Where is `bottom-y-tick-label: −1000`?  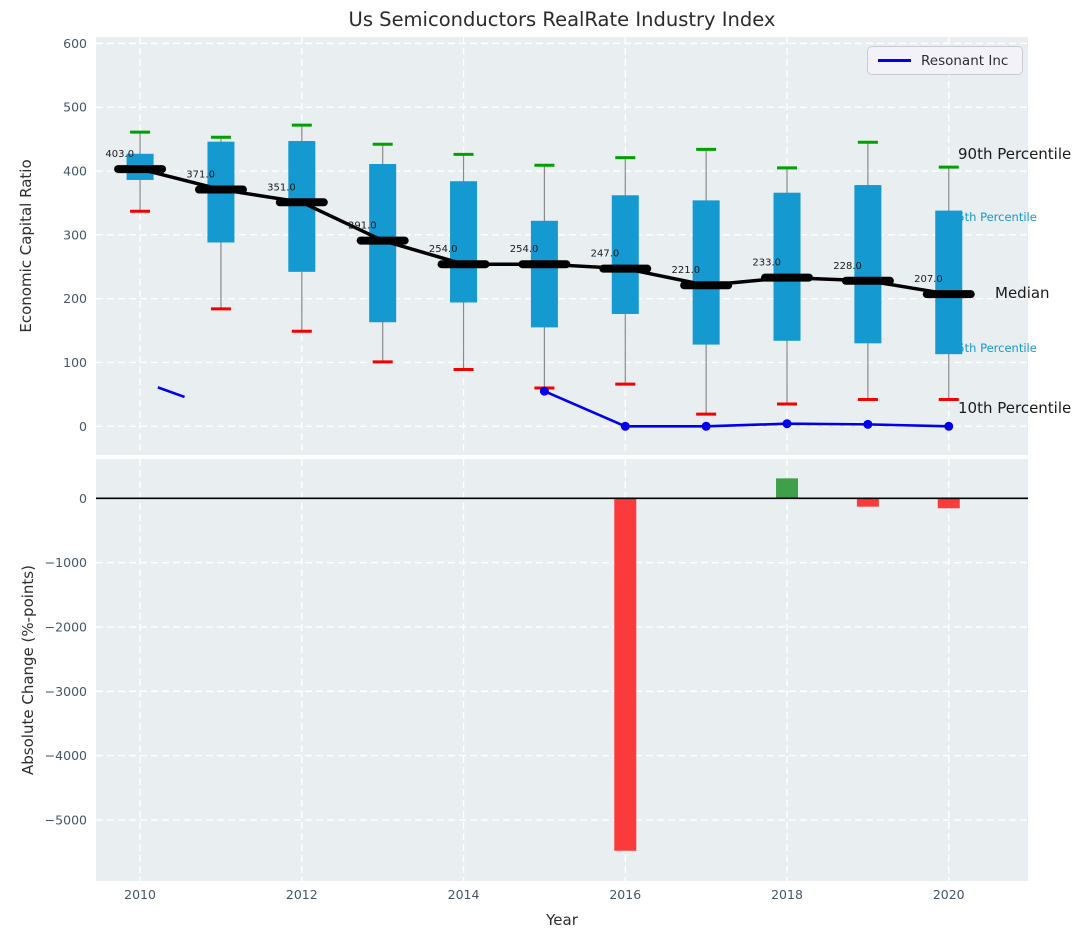
bottom-y-tick-label: −1000 is located at coordinates (66, 562).